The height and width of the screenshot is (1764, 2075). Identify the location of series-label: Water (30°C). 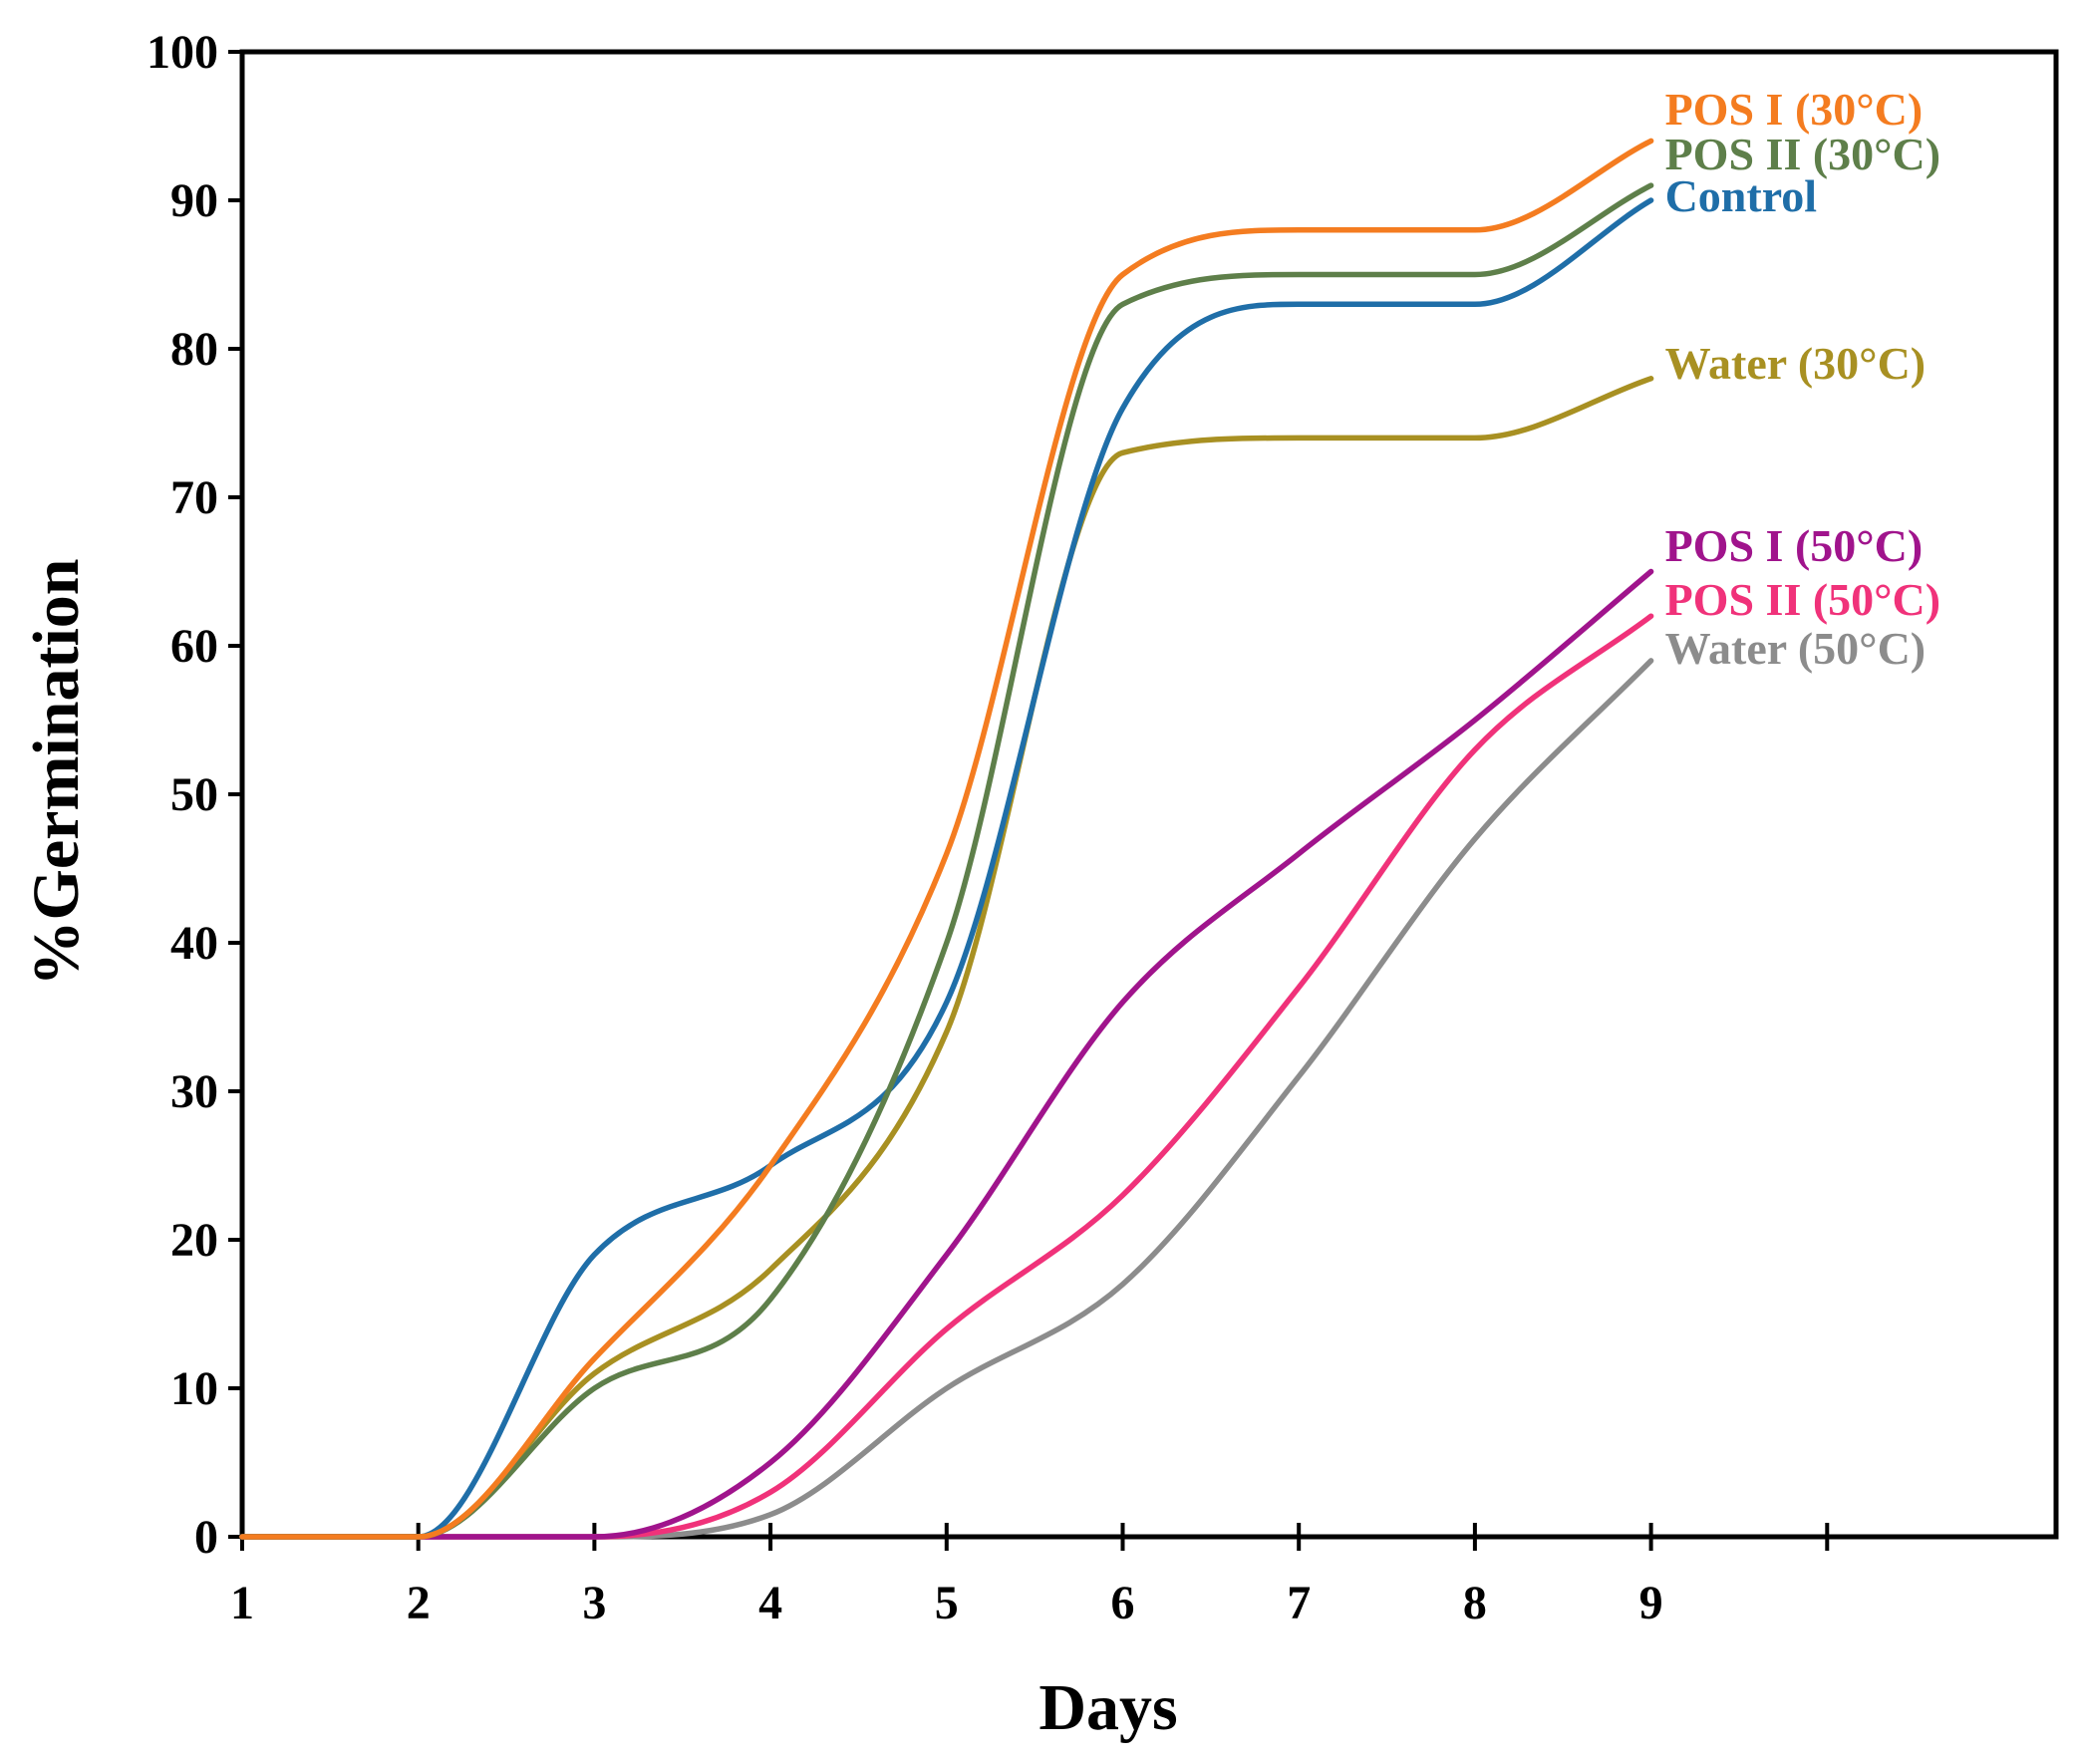
(1796, 363).